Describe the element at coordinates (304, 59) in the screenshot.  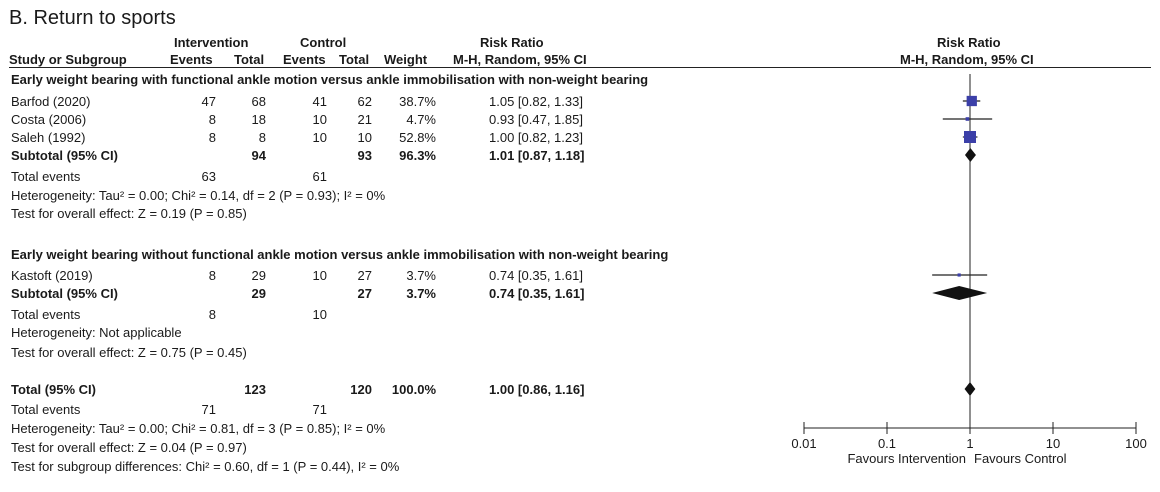
I see `header-events-control: Events` at that location.